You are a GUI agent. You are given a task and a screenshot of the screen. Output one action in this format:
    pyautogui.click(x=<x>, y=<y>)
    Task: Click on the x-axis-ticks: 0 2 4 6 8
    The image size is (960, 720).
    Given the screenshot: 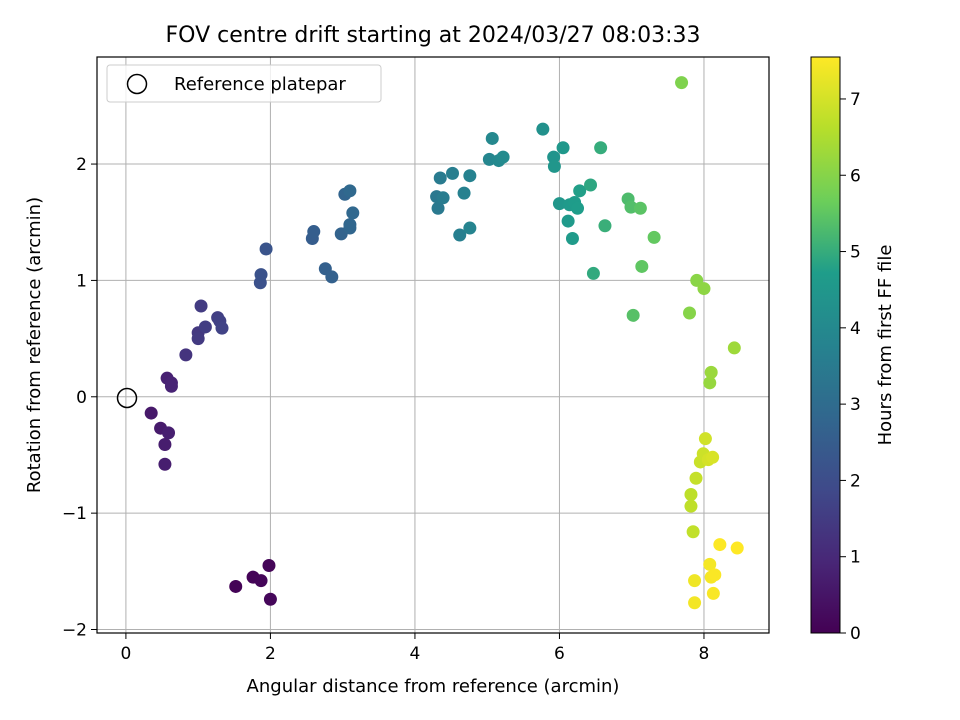 What is the action you would take?
    pyautogui.click(x=414, y=648)
    